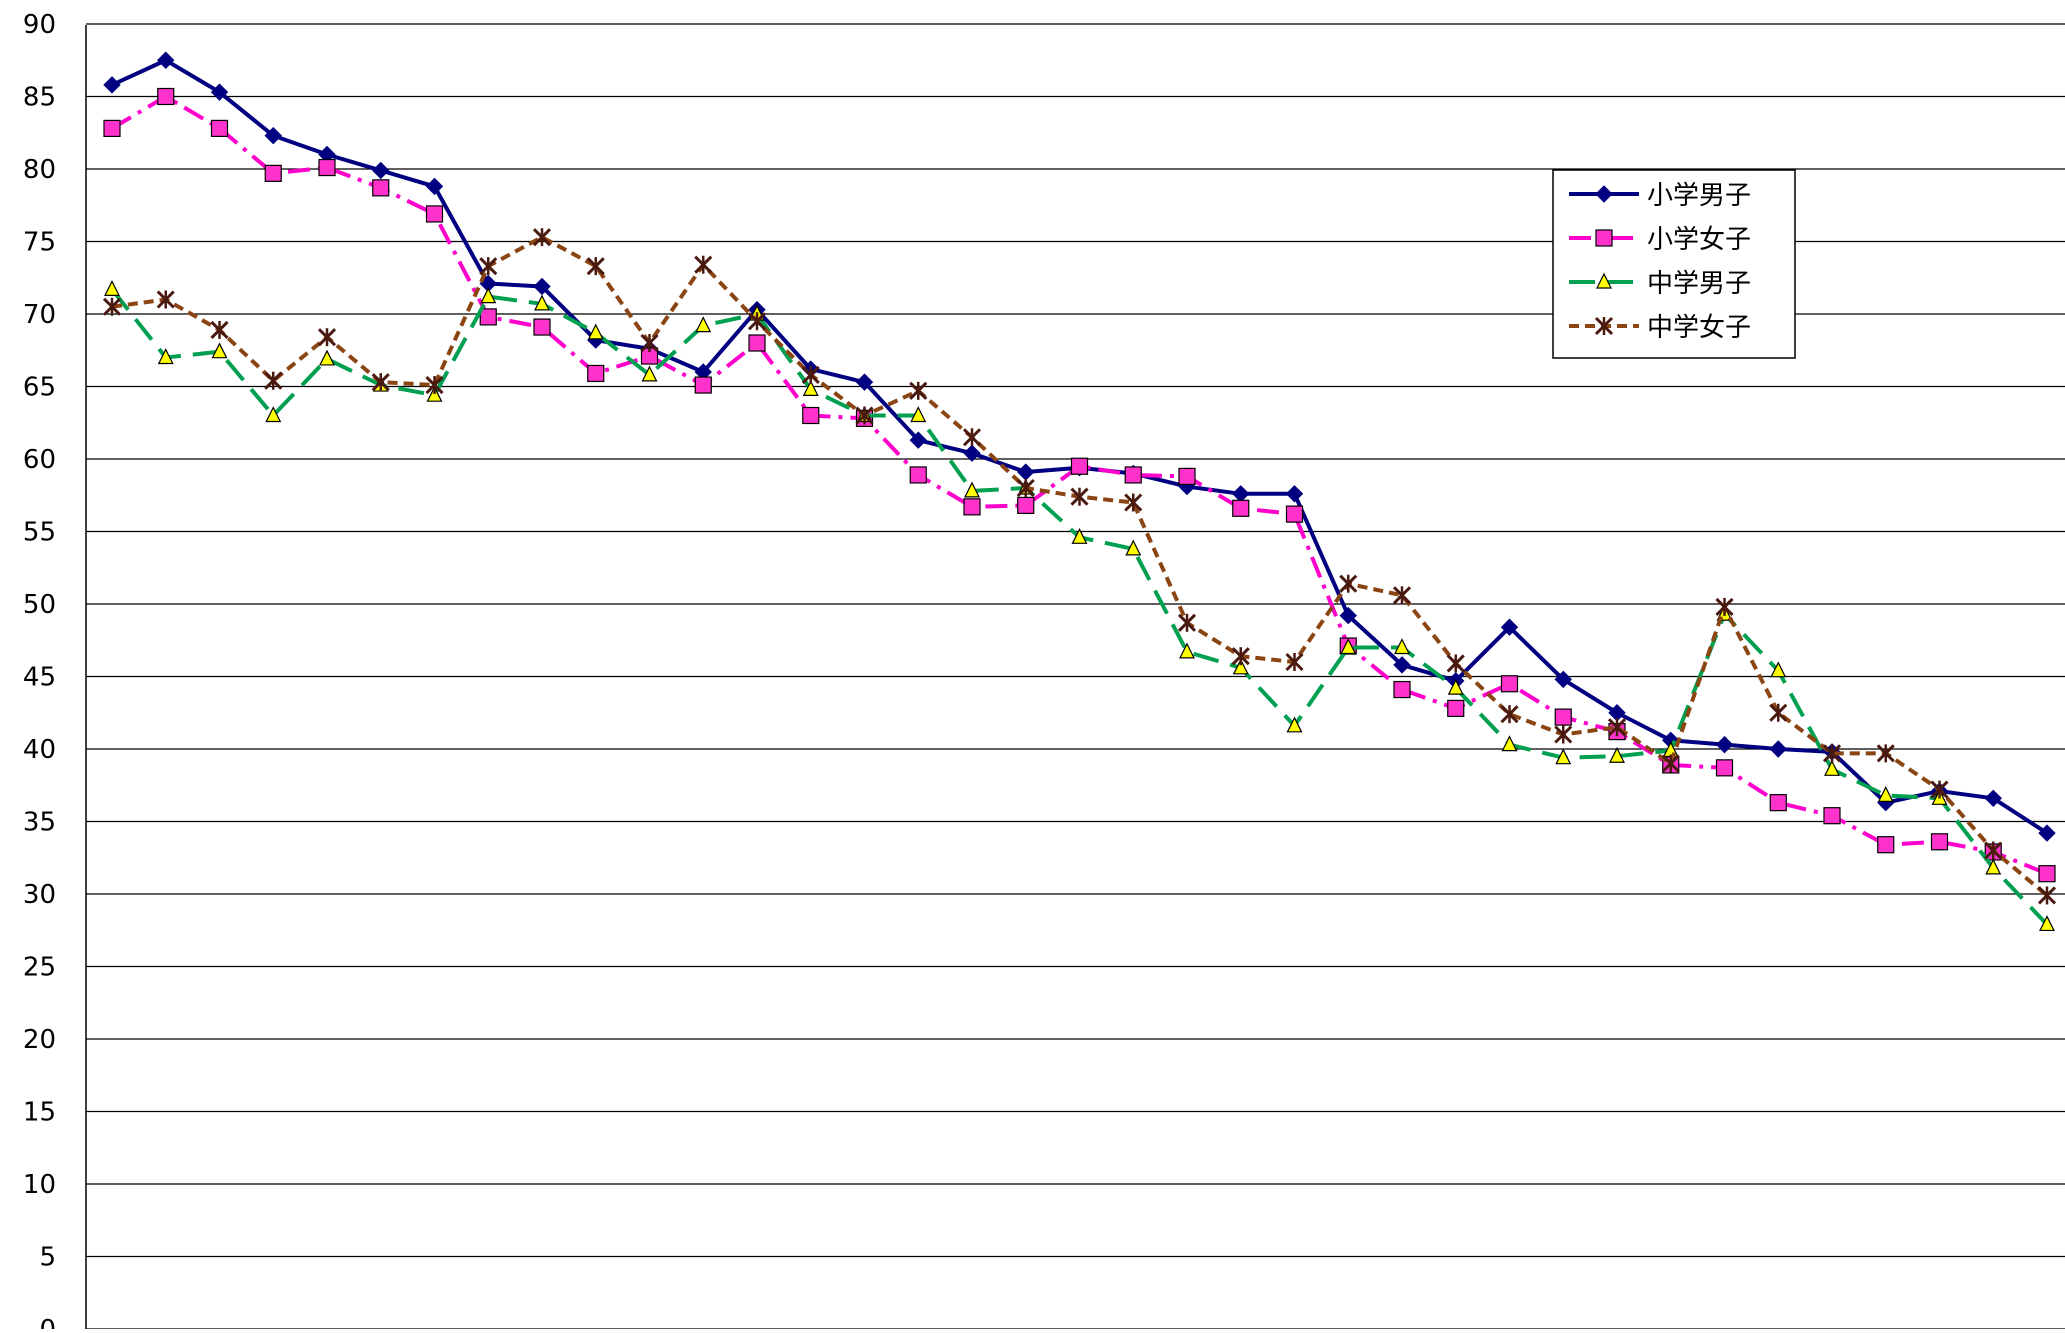 The height and width of the screenshot is (1333, 2065). I want to click on y-tick-label: 0, so click(47, 1322).